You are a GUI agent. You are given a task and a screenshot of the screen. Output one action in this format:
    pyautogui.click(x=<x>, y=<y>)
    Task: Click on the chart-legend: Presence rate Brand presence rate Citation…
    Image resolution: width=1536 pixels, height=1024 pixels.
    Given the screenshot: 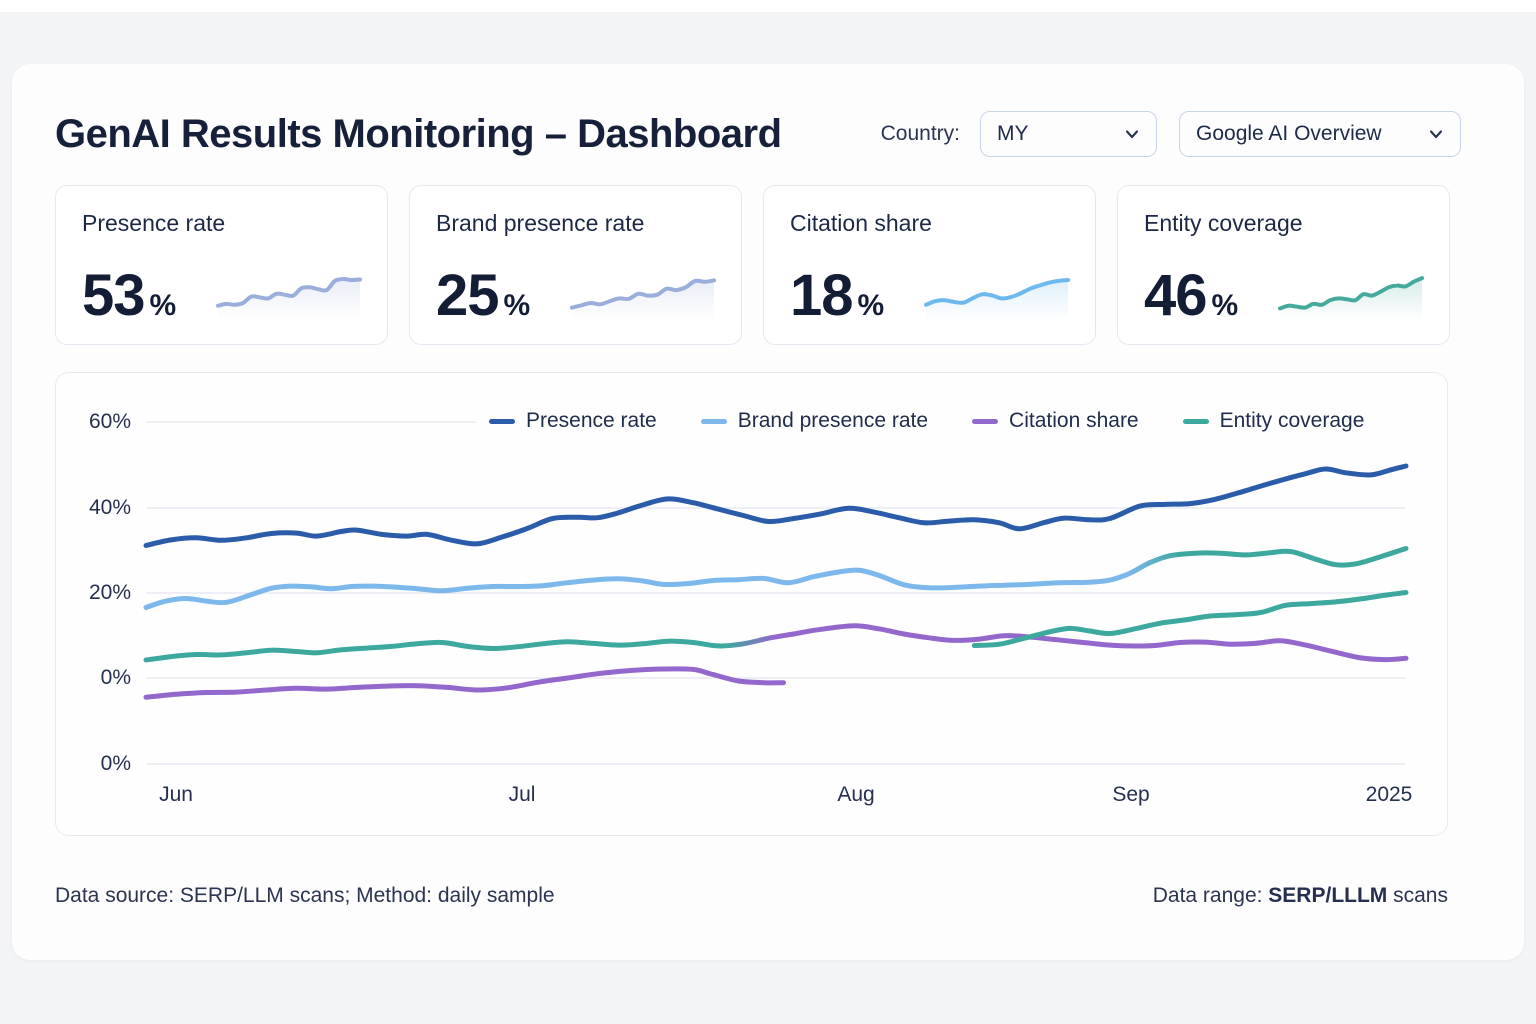 What is the action you would take?
    pyautogui.click(x=926, y=421)
    